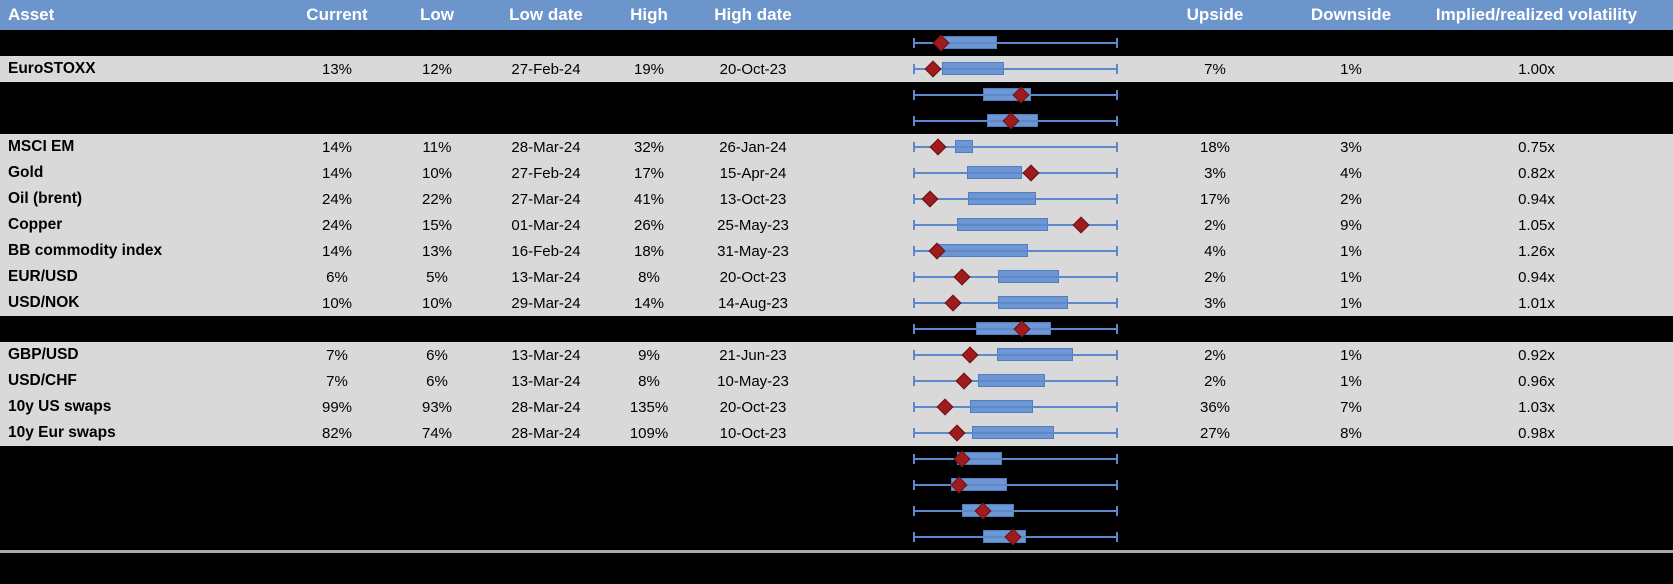  I want to click on cell-asset: GBP/USD, so click(43, 354).